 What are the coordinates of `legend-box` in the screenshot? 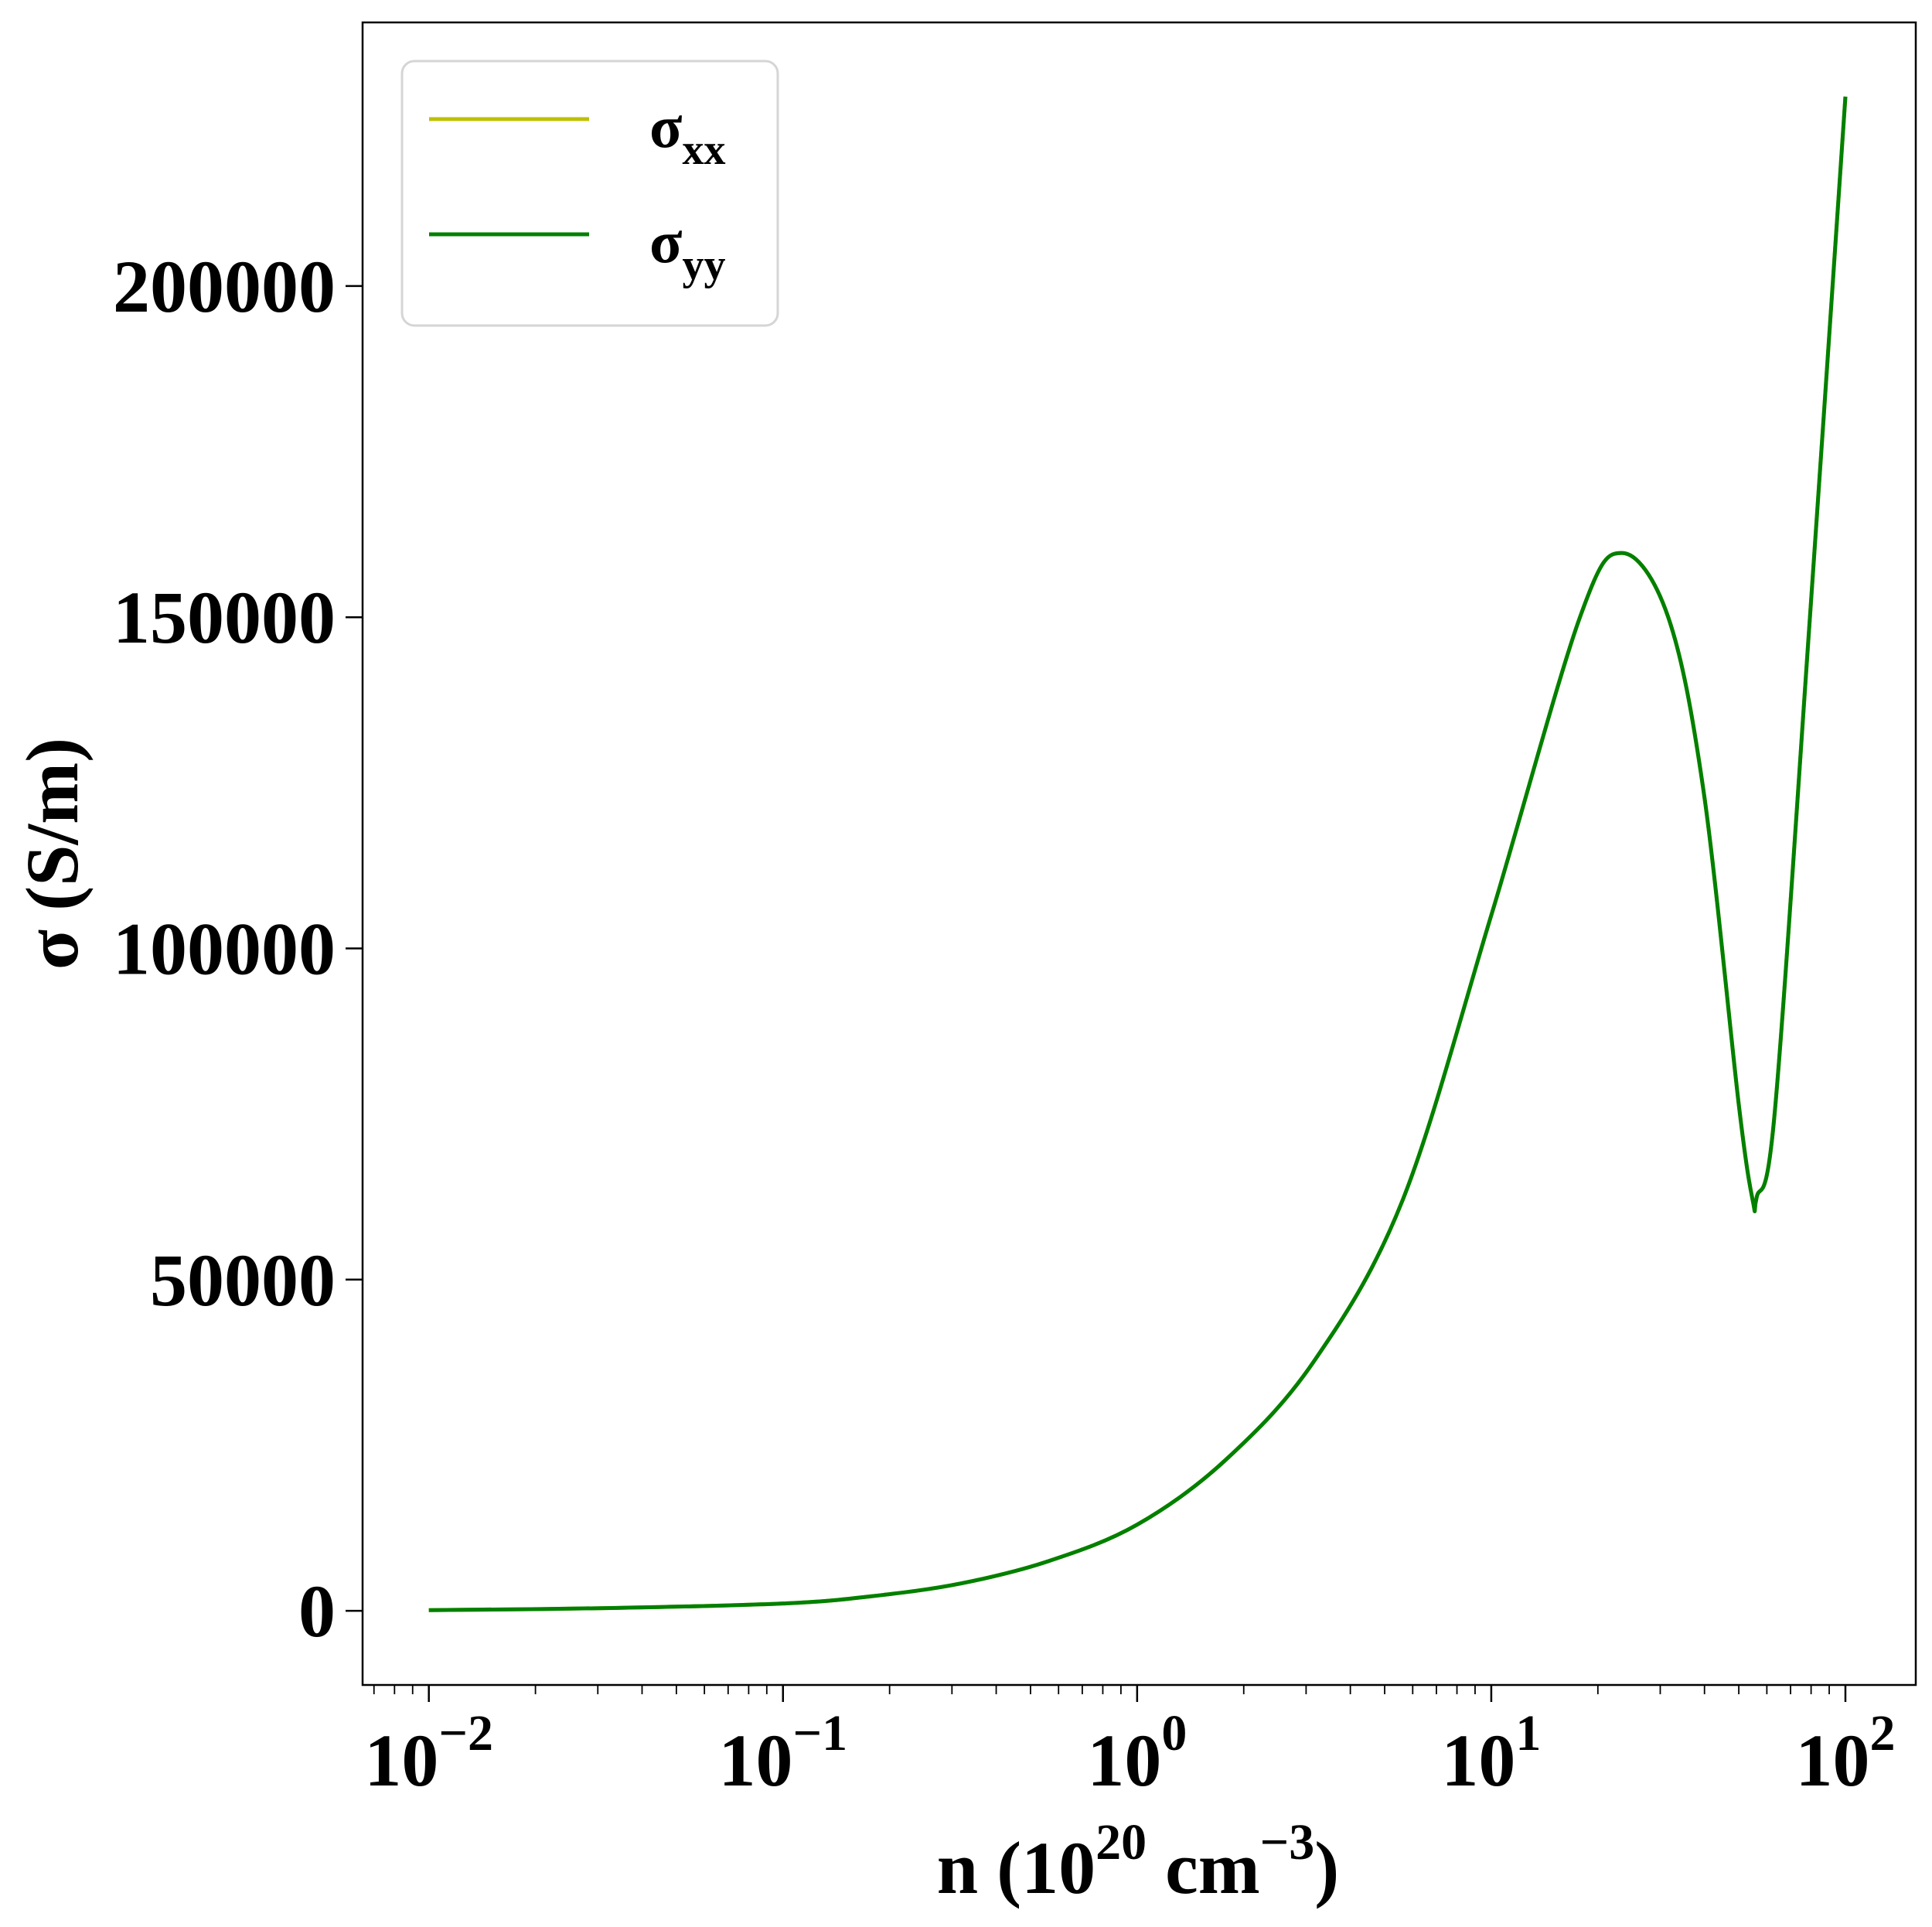 It's located at (589, 193).